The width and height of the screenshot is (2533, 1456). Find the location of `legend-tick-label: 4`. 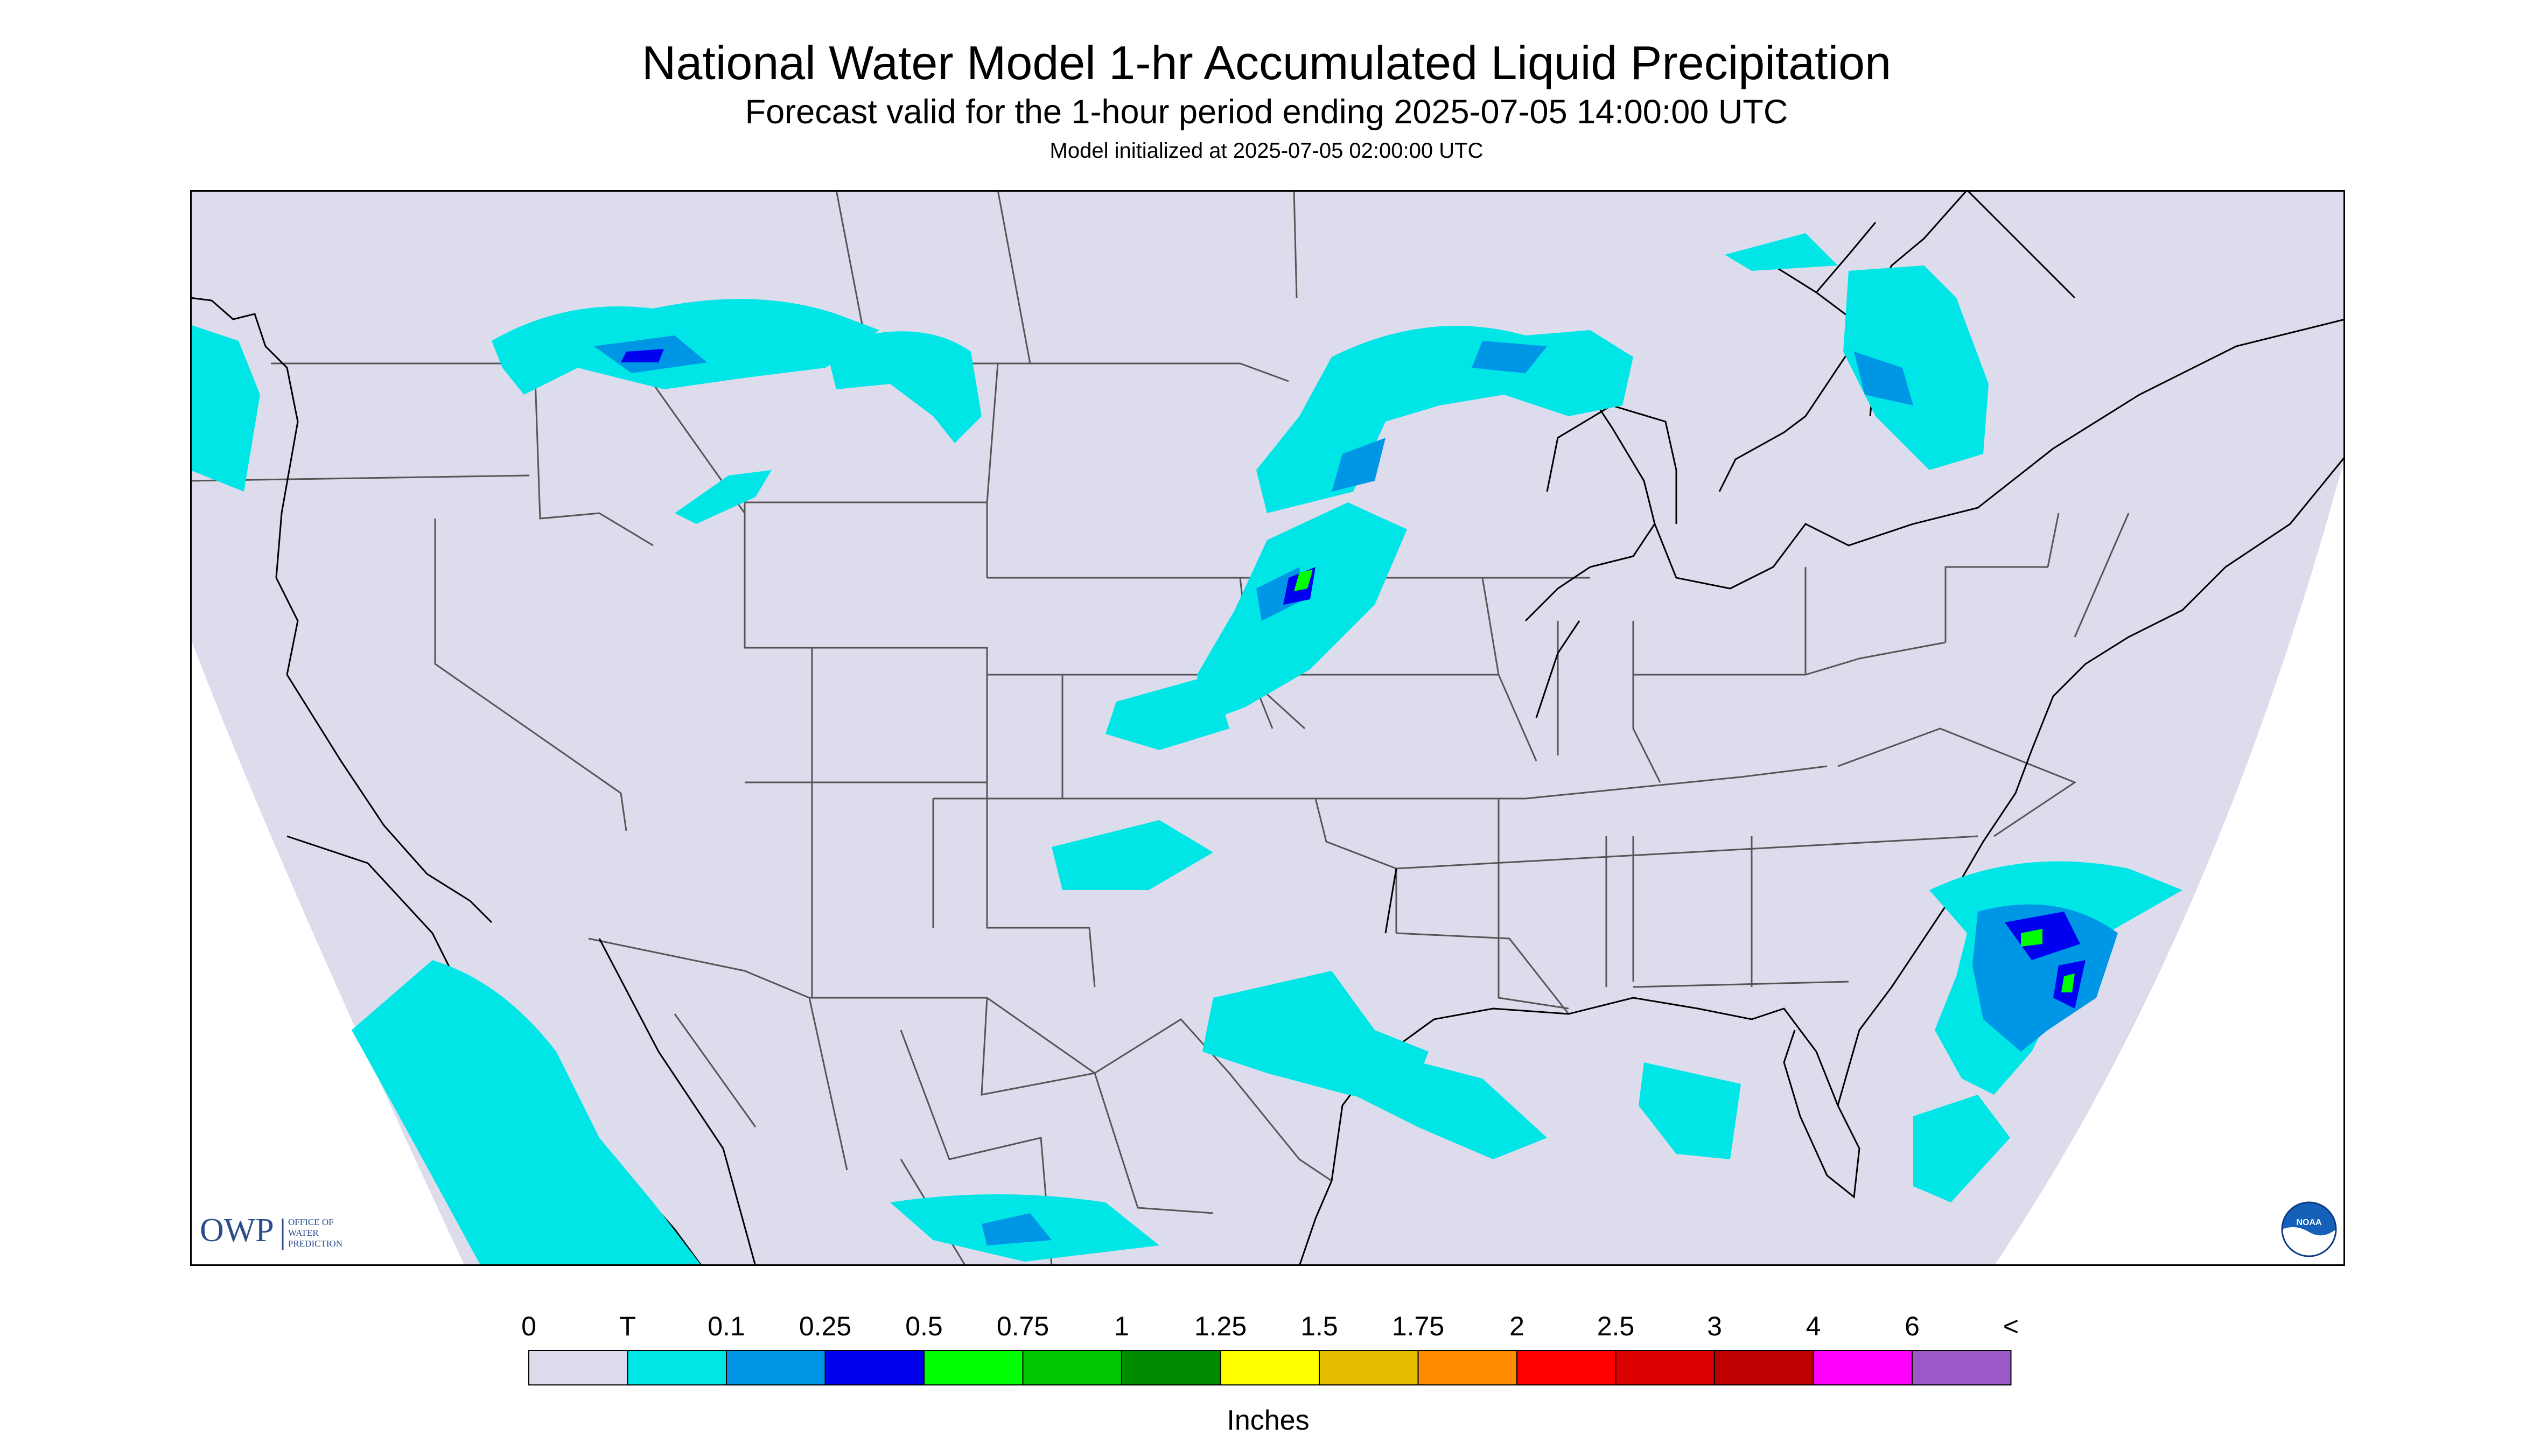

legend-tick-label: 4 is located at coordinates (1814, 1326).